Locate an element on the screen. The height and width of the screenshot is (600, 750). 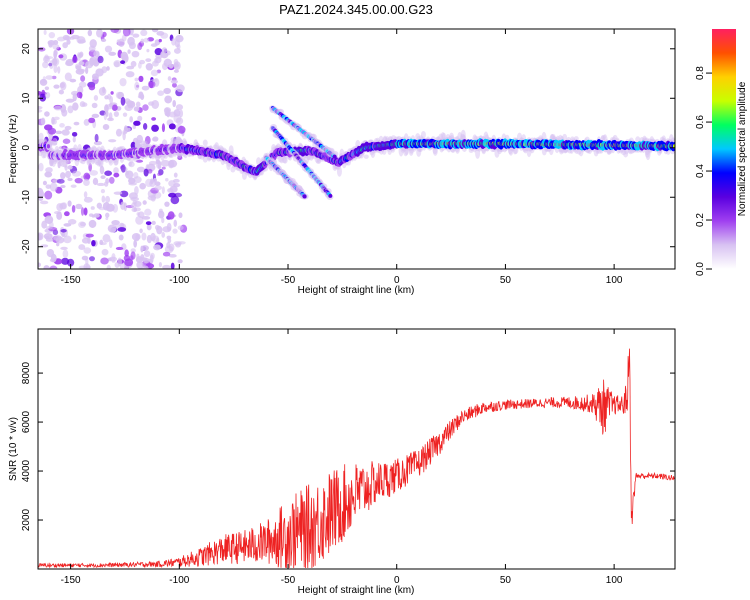
ridge-core is located at coordinates (48, 146).